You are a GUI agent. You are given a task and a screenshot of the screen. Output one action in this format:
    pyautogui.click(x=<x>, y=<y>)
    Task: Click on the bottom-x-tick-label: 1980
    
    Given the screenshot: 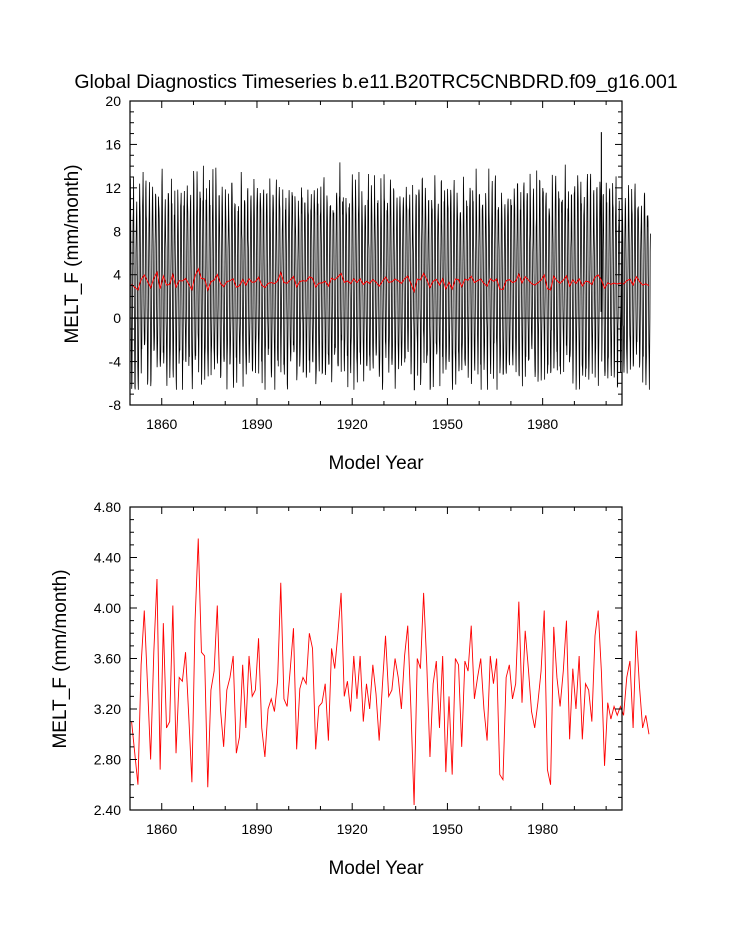 What is the action you would take?
    pyautogui.click(x=542, y=829)
    